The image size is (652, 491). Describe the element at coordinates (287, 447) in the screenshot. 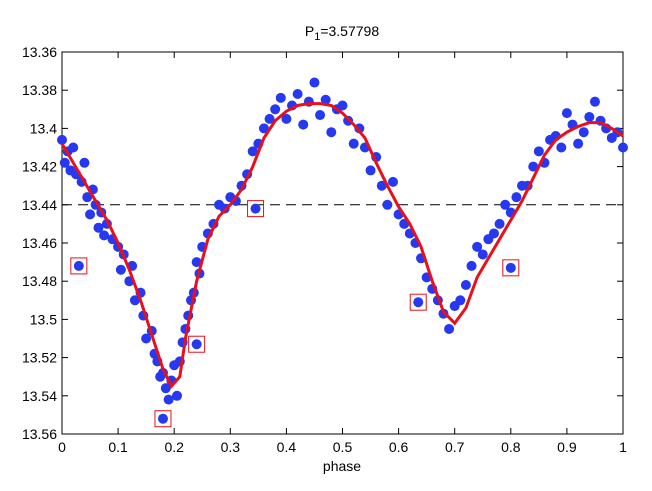

I see `x-tick-label: 0.4` at that location.